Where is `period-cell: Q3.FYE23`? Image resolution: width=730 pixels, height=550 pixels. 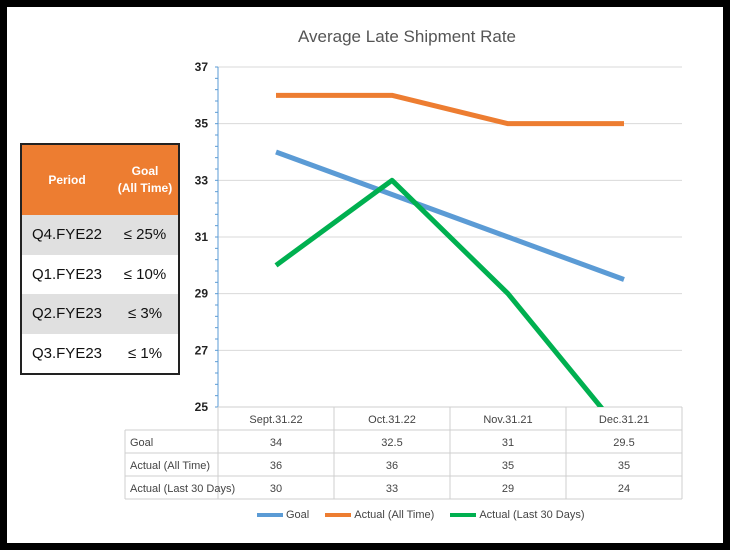 period-cell: Q3.FYE23 is located at coordinates (67, 353).